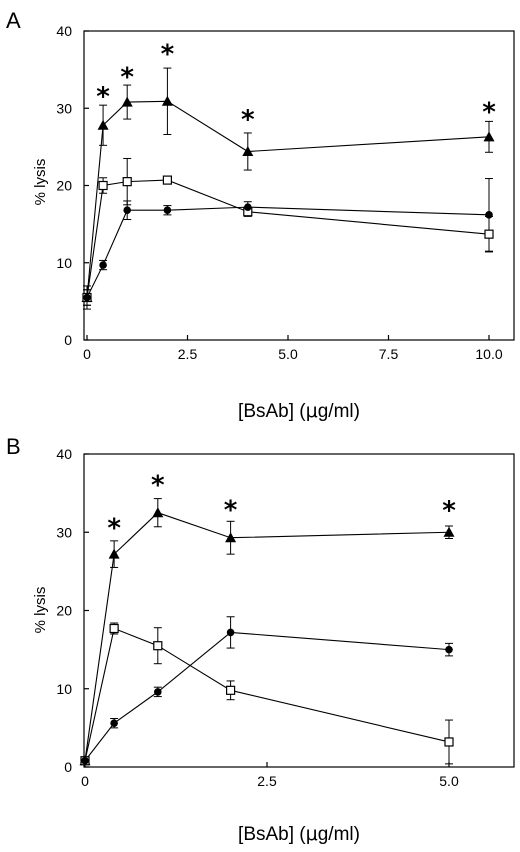 This screenshot has width=520, height=852. I want to click on x-tick-label: 10.0, so click(488, 354).